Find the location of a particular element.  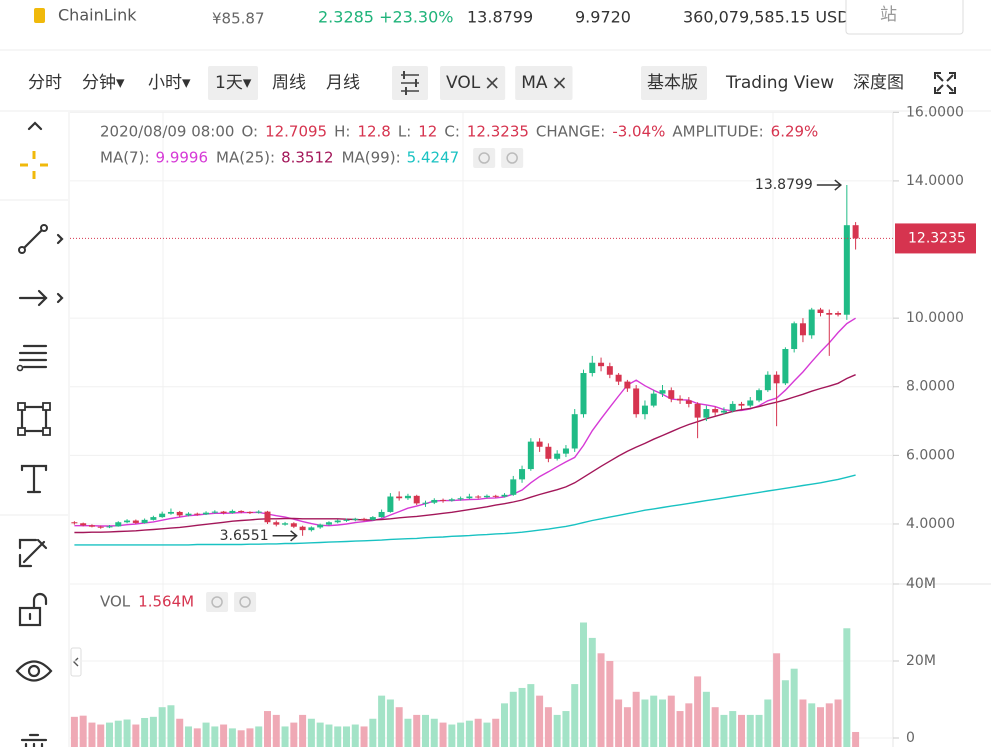

indicator-label: VOL is located at coordinates (463, 83).